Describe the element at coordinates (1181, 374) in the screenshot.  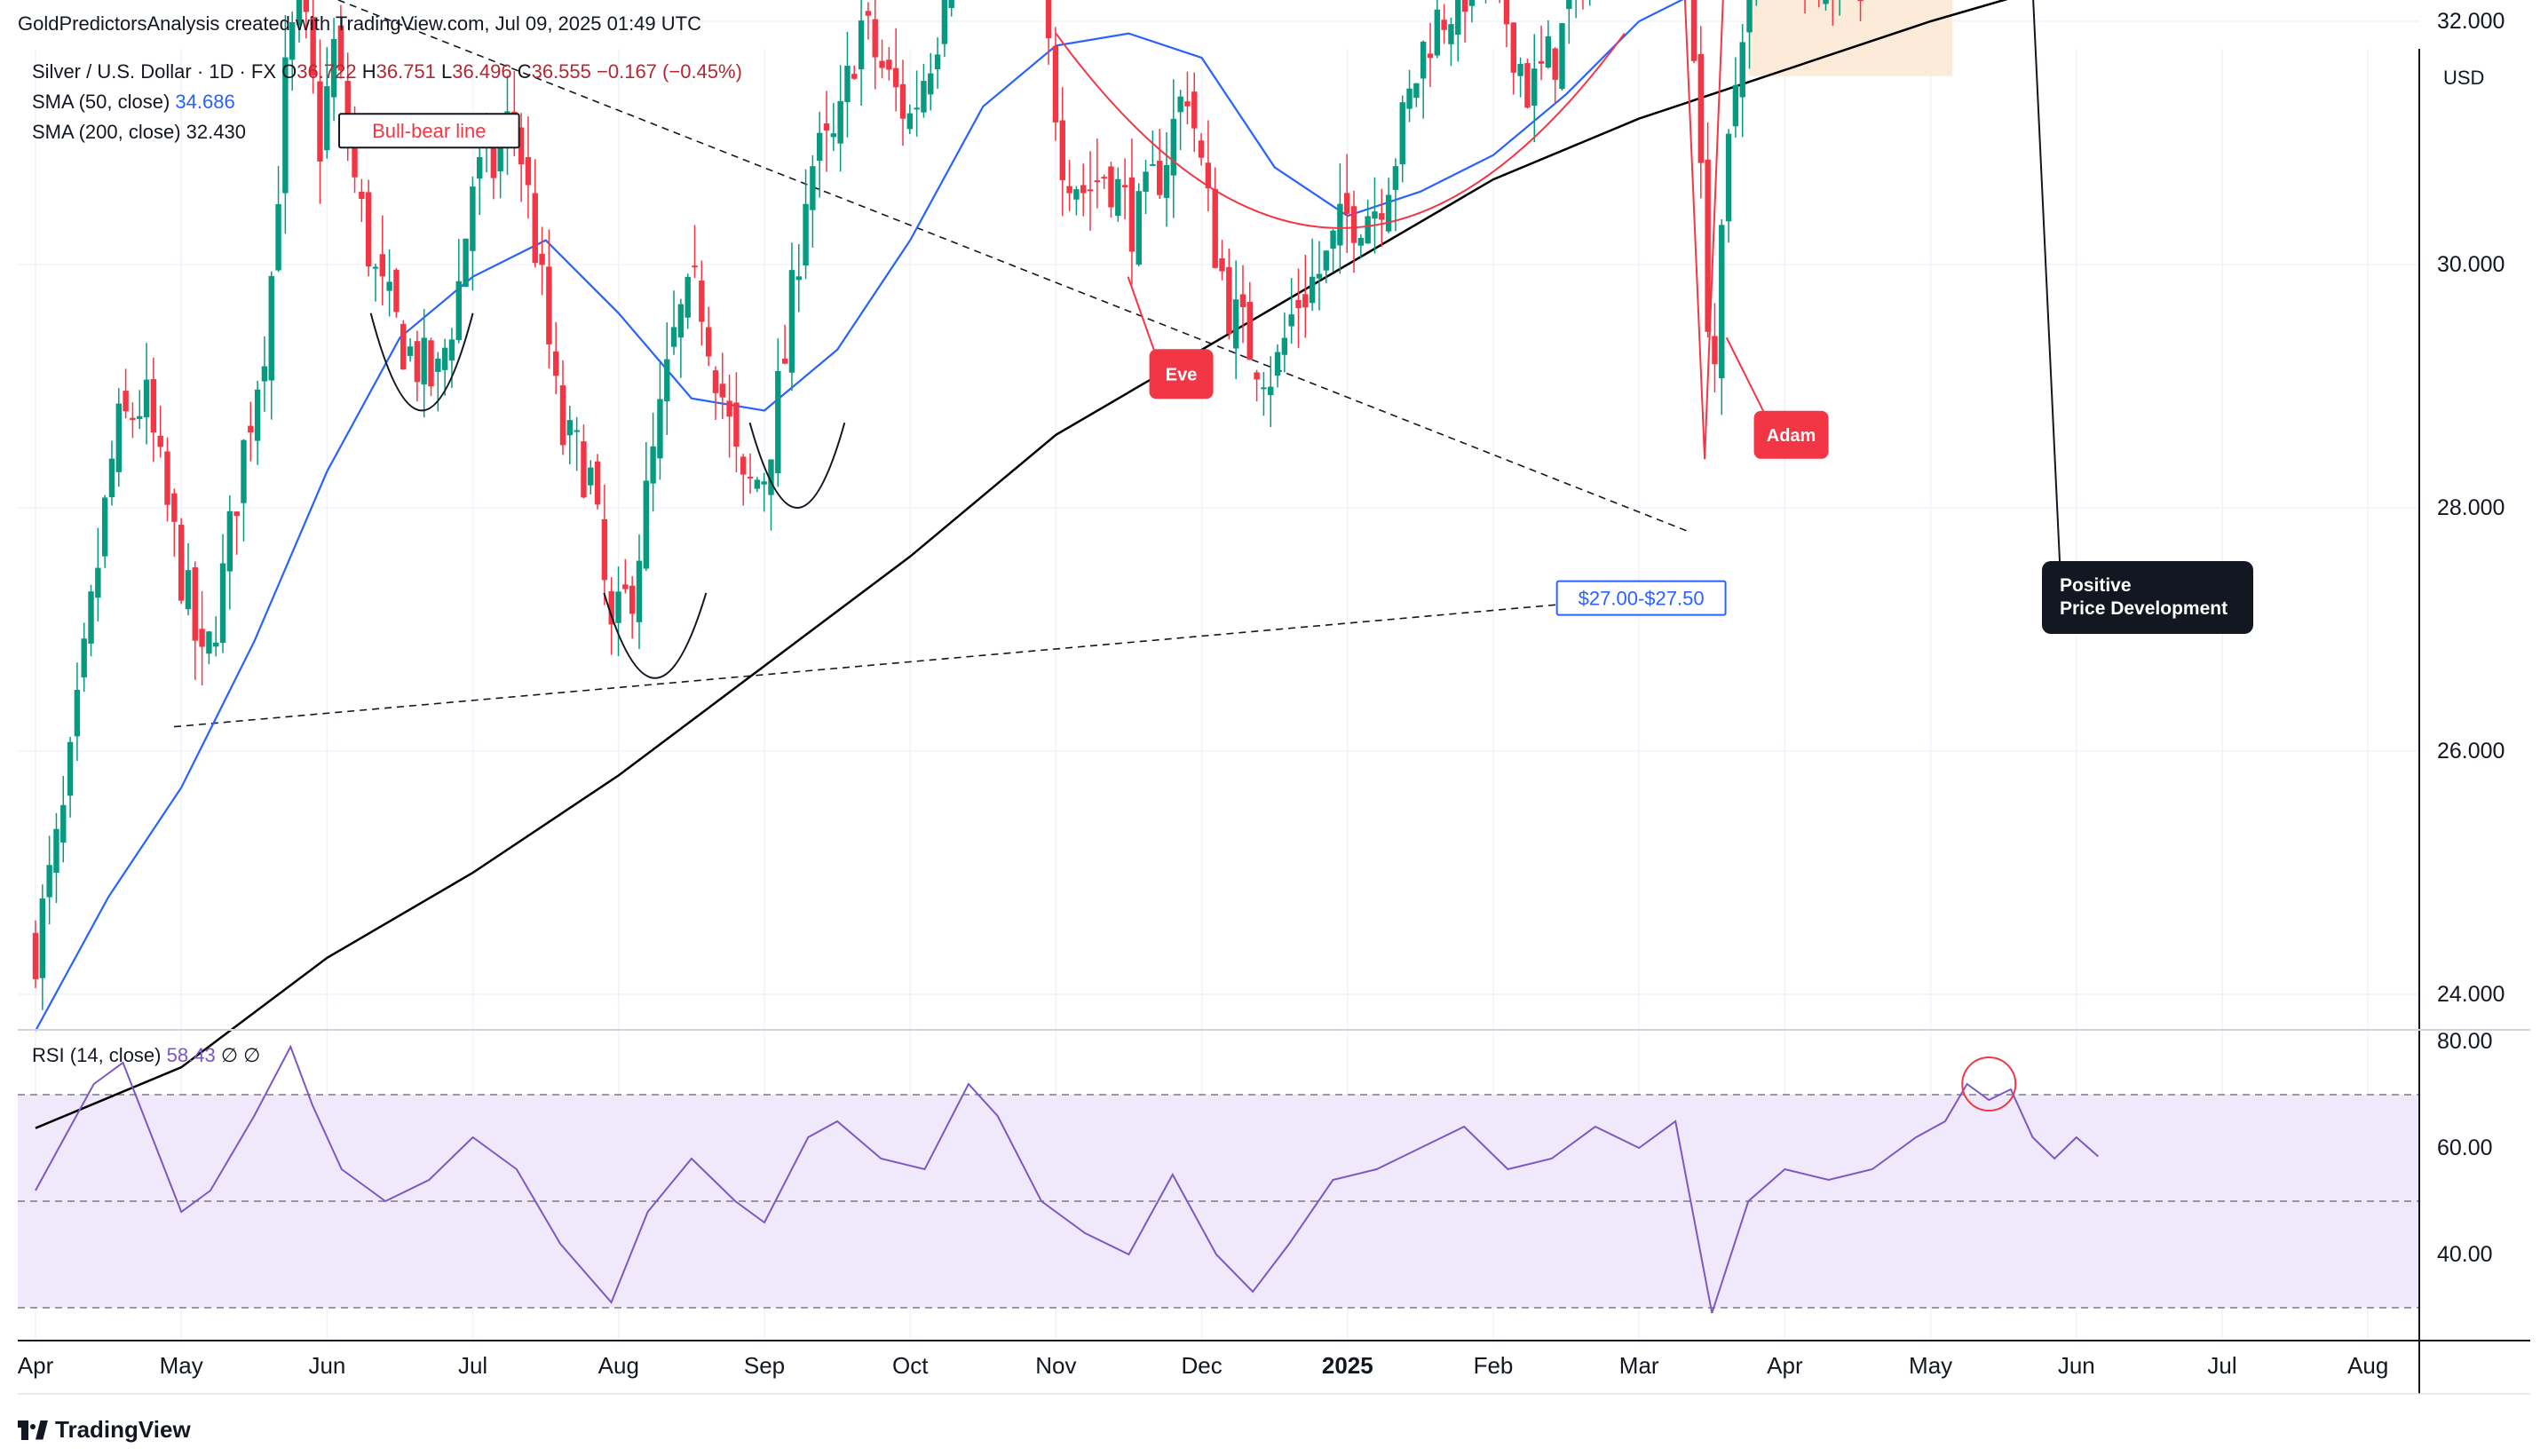
I see `eve-label-box` at that location.